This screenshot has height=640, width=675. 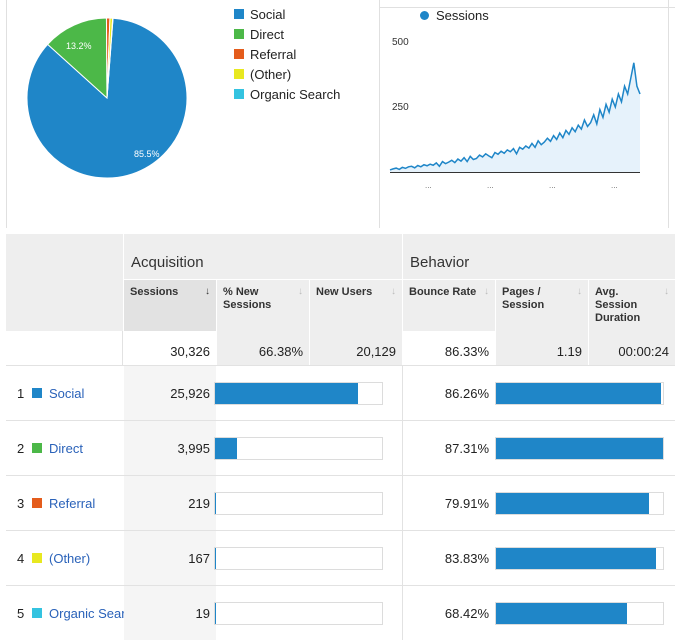 I want to click on table-row: 2 Direct 3,995 87.31%, so click(x=340, y=447).